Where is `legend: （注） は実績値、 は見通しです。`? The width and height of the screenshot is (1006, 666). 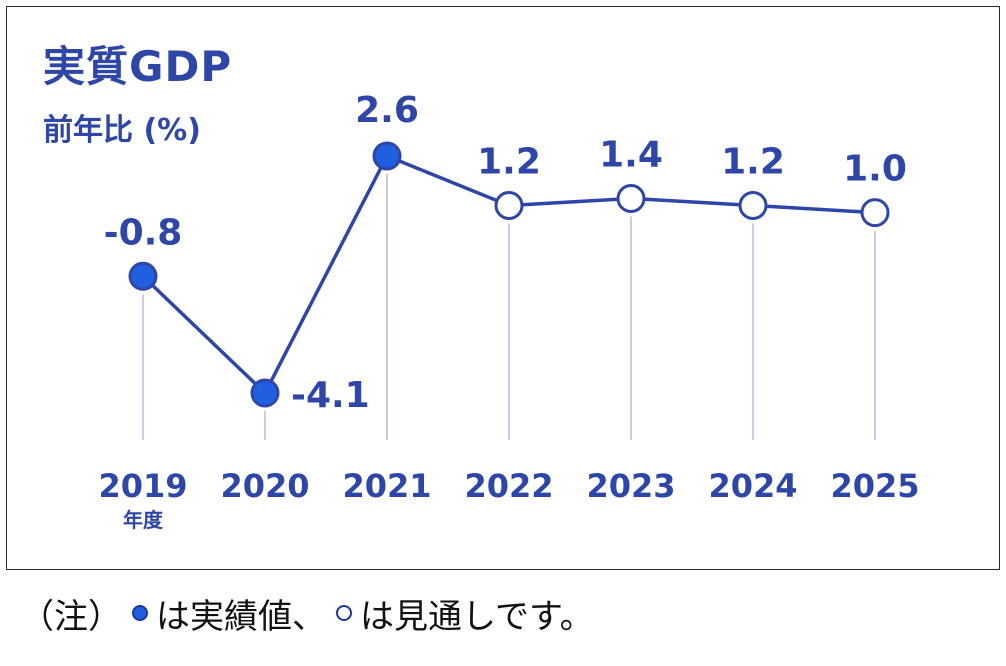 legend: （注） は実績値、 は見通しです。 is located at coordinates (307, 613).